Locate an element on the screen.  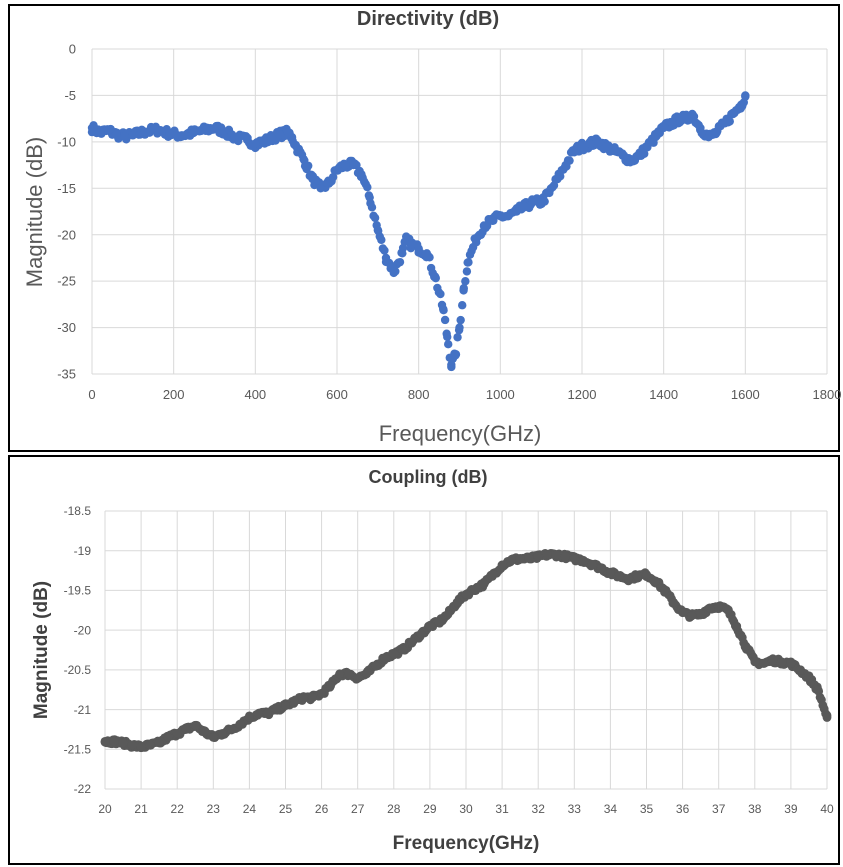
coupling-y-tick-label: -19 is located at coordinates (83, 551).